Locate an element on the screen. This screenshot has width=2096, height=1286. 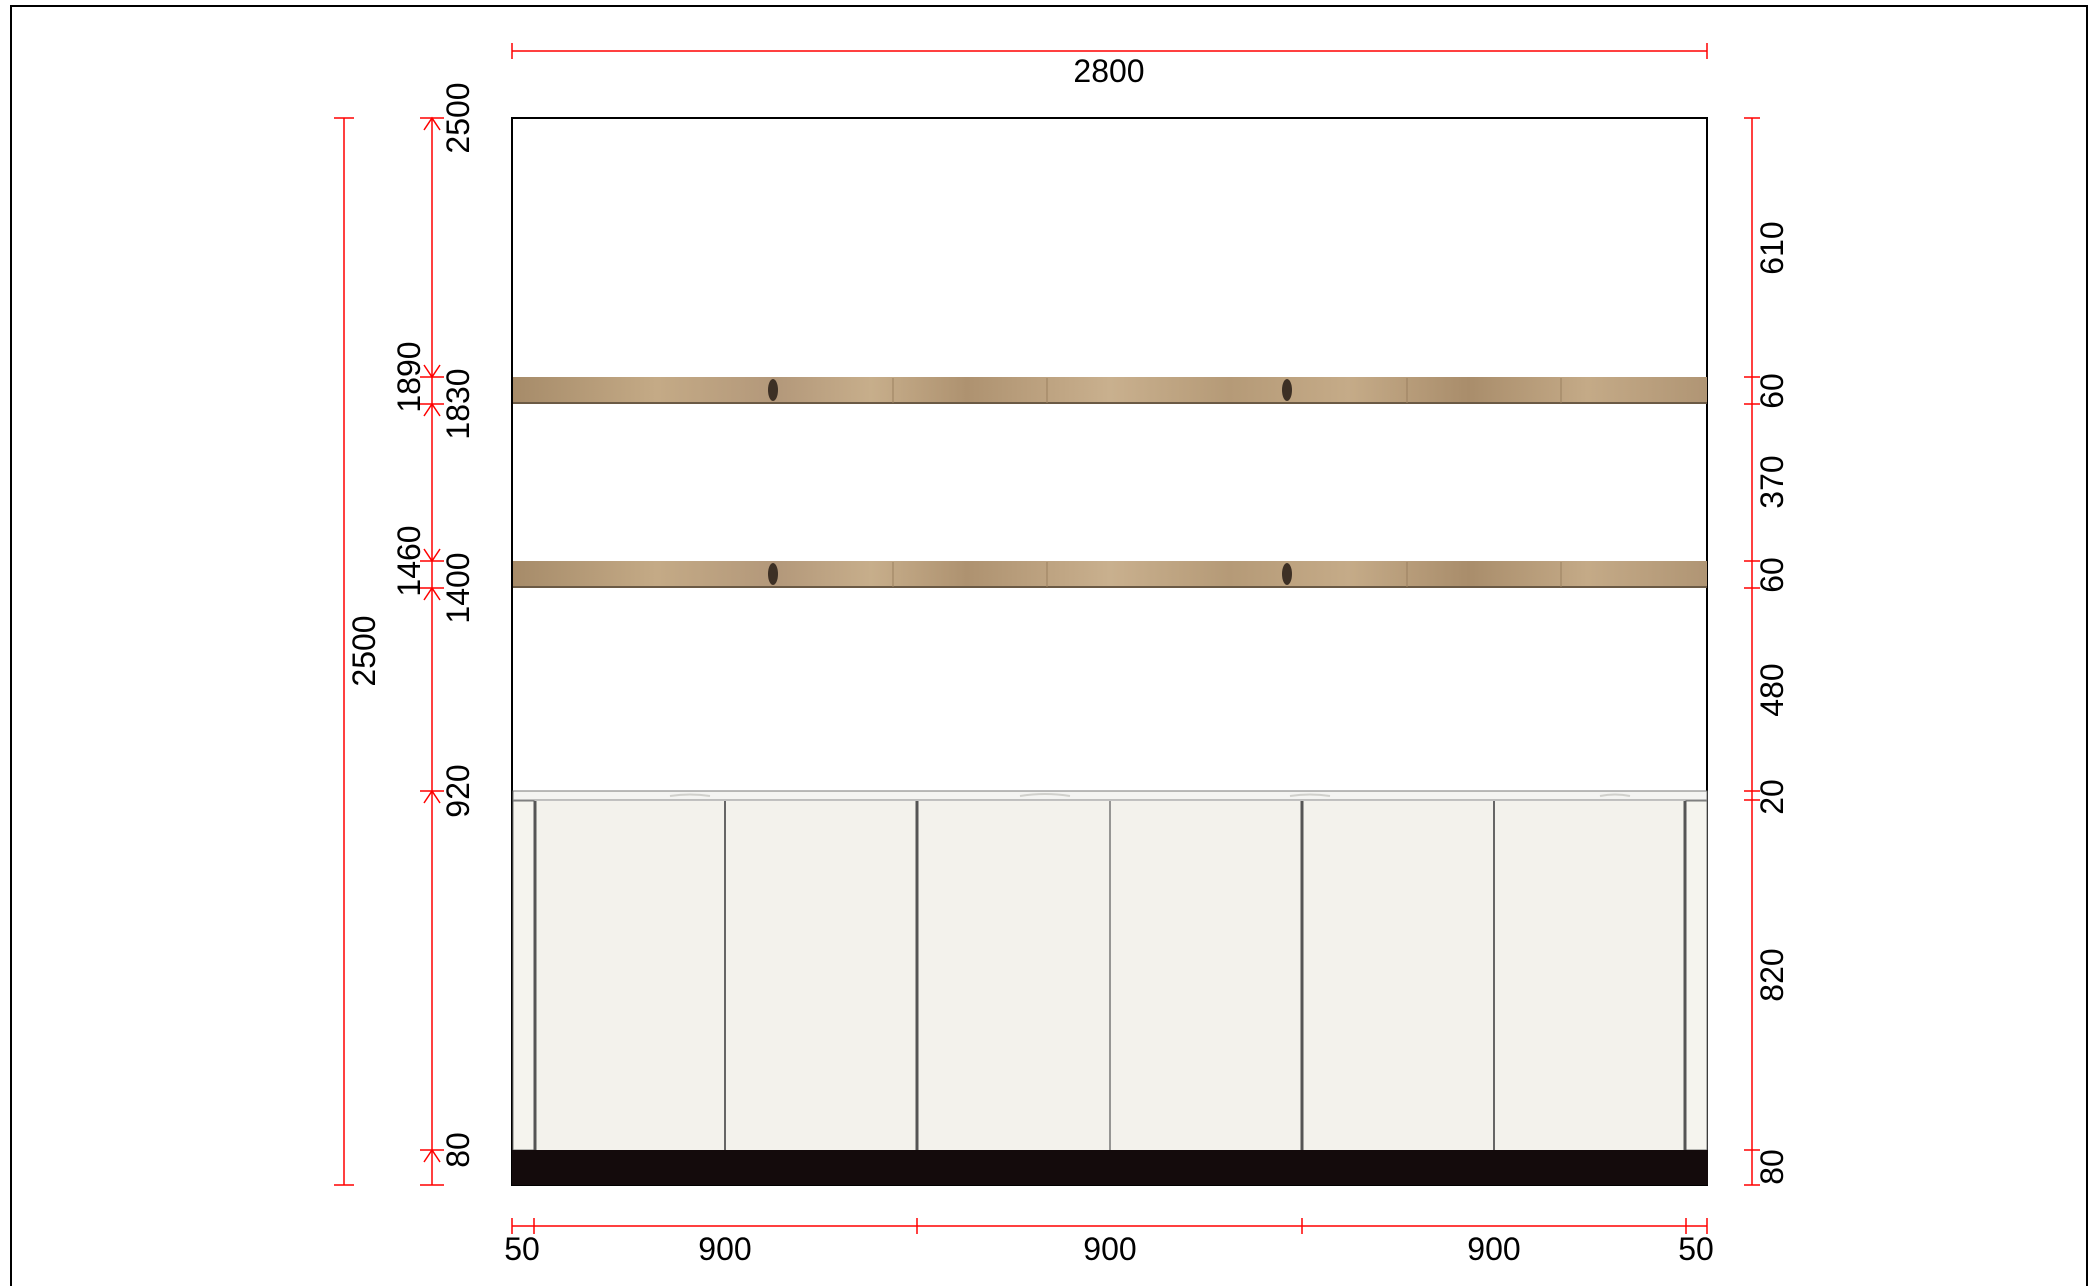
level-1830-label: 1830 is located at coordinates (458, 403).